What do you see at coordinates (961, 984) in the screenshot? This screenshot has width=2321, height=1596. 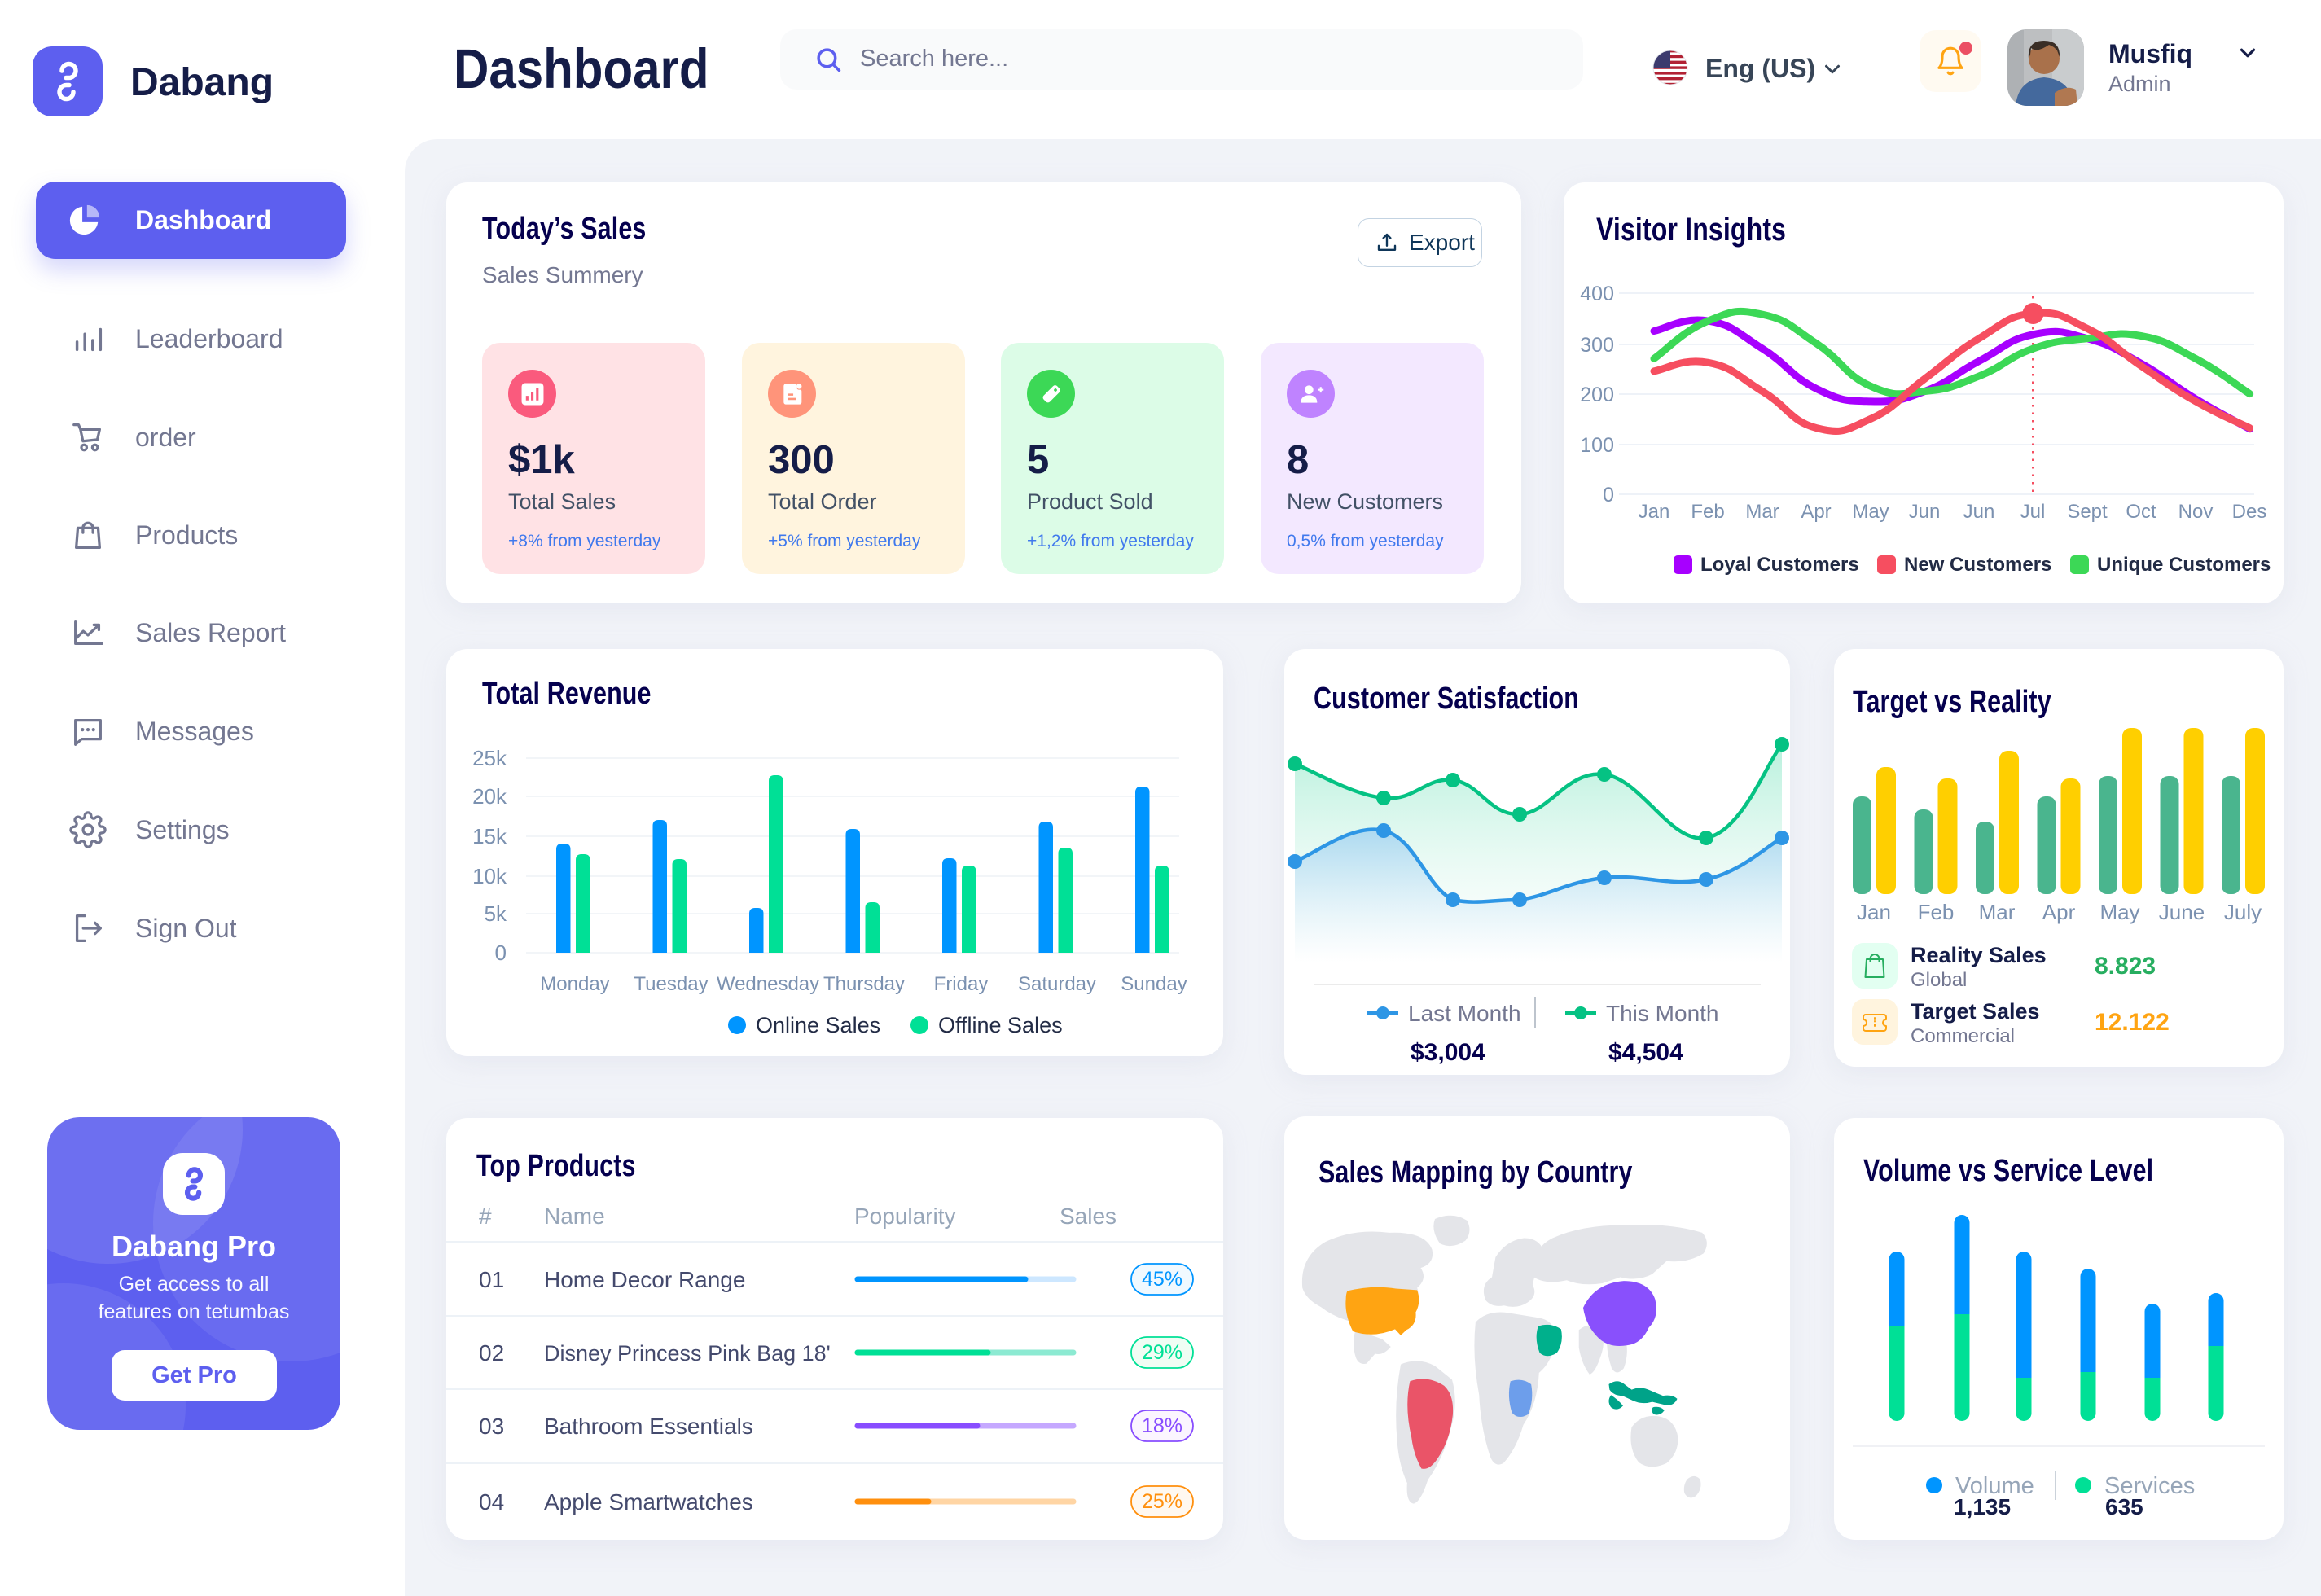 I see `svg-text: Friday` at bounding box center [961, 984].